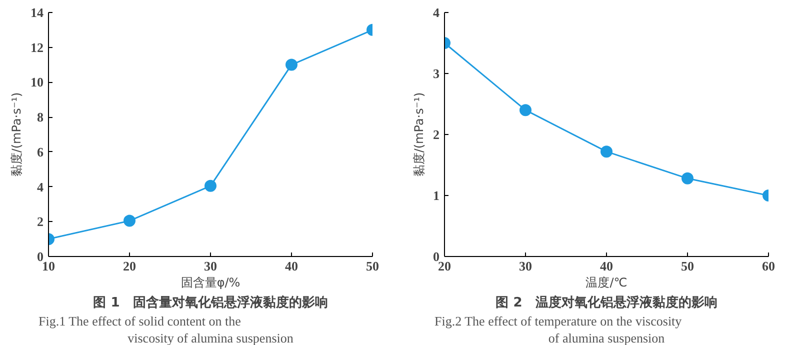 The height and width of the screenshot is (345, 792). Describe the element at coordinates (436, 73) in the screenshot. I see `y-tick-label: 3` at that location.